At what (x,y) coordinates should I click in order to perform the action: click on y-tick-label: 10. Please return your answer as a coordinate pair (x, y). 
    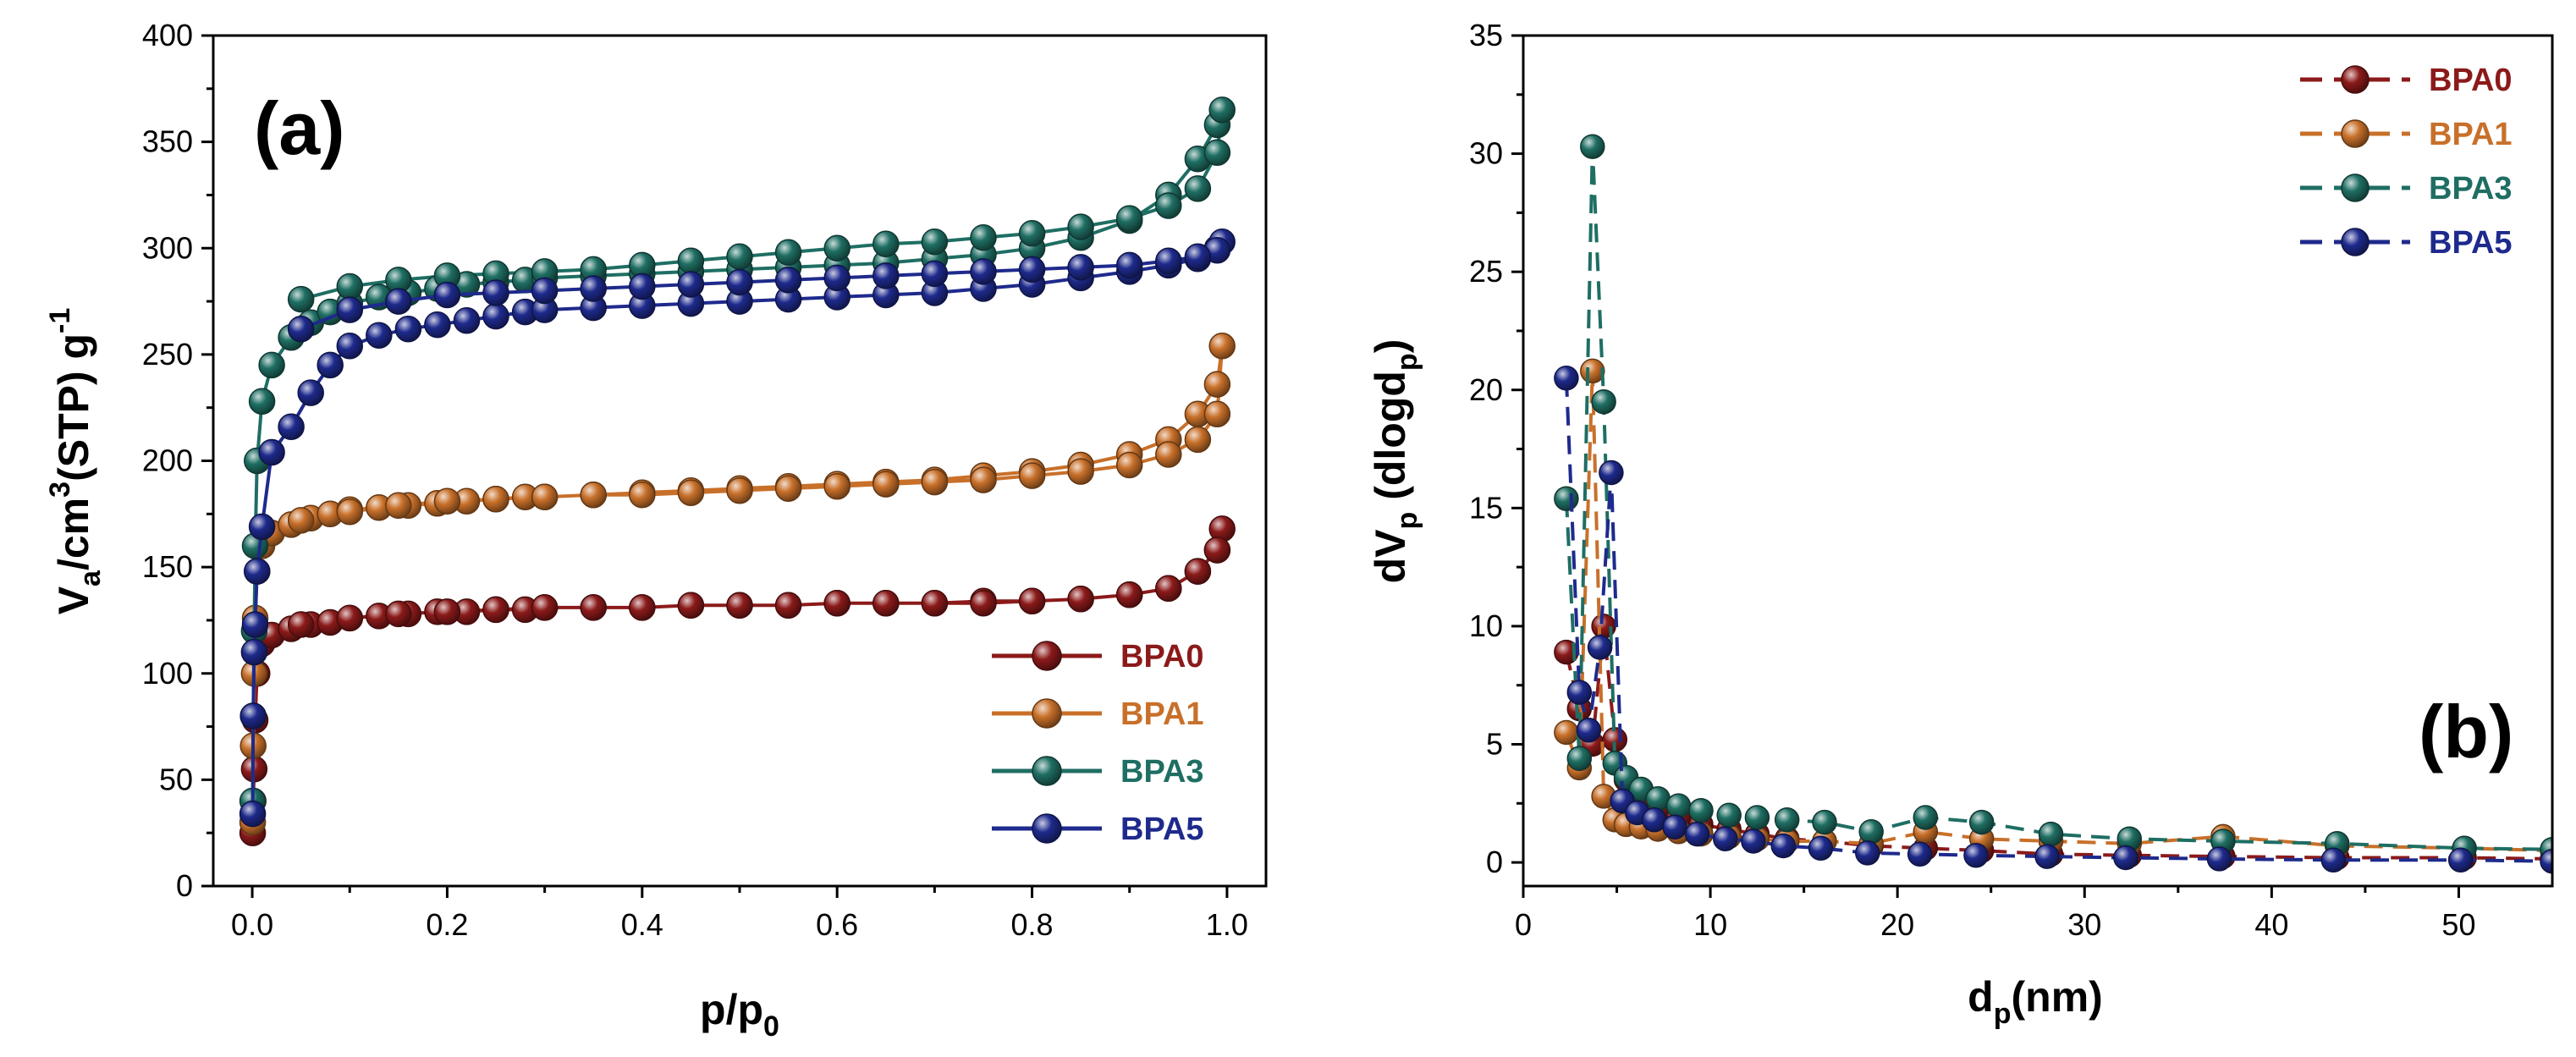
    Looking at the image, I should click on (1486, 625).